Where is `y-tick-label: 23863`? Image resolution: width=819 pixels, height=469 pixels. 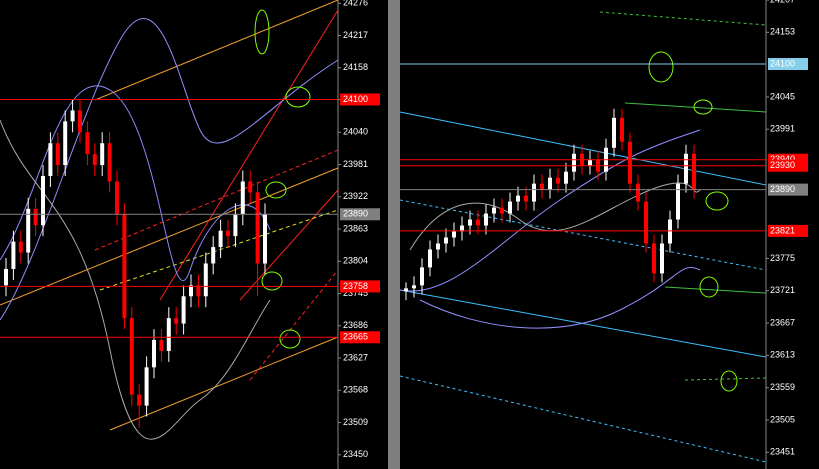 y-tick-label: 23863 is located at coordinates (355, 228).